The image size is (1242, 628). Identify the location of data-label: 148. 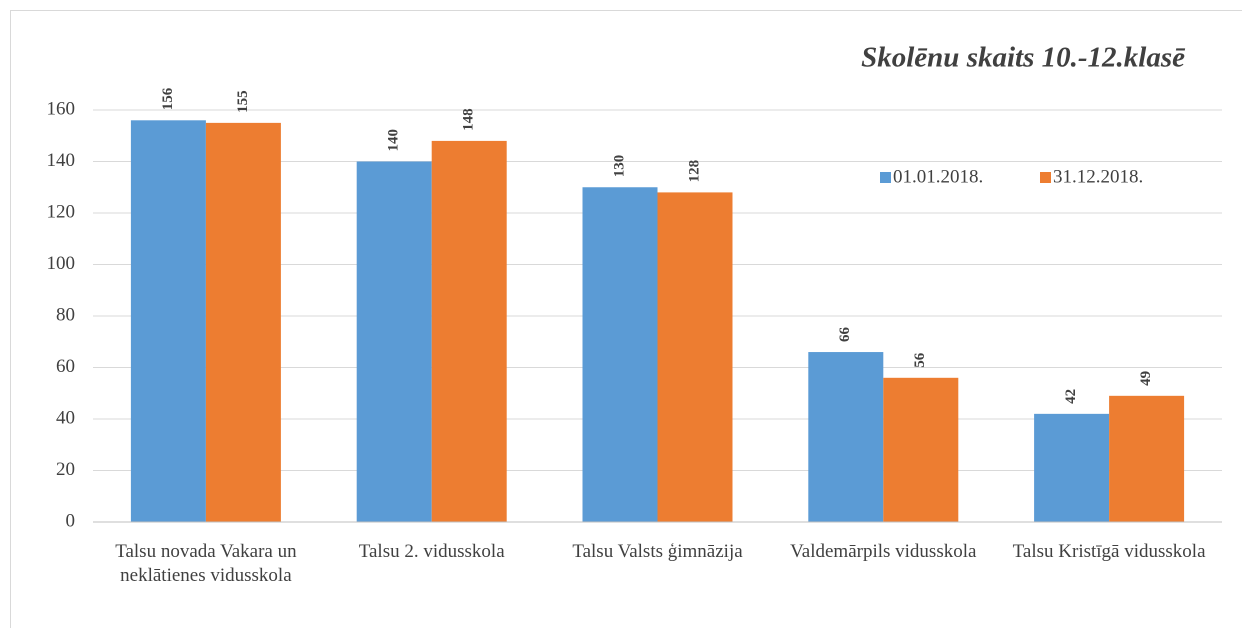
(469, 119).